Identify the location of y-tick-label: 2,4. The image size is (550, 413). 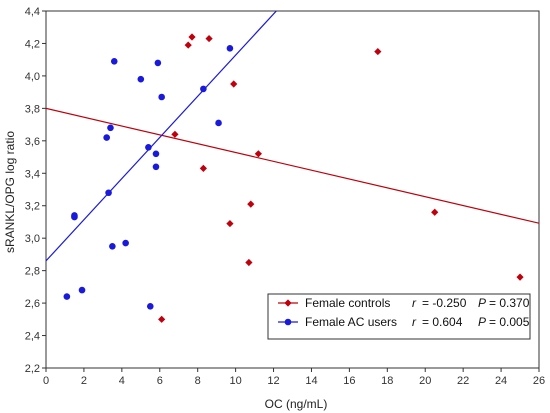
(32, 337).